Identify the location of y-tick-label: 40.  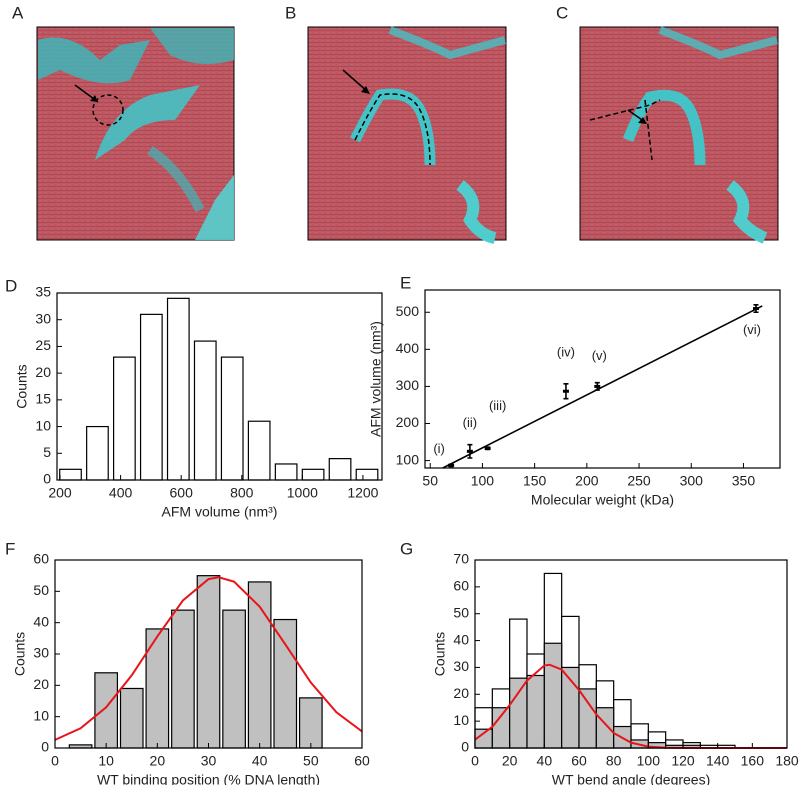
(461, 639).